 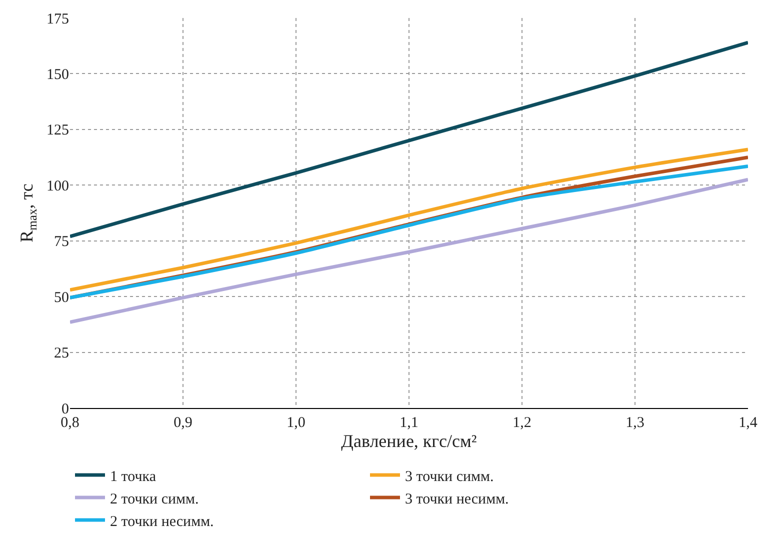 What do you see at coordinates (409, 423) in the screenshot?
I see `x-tick-label: 1,1` at bounding box center [409, 423].